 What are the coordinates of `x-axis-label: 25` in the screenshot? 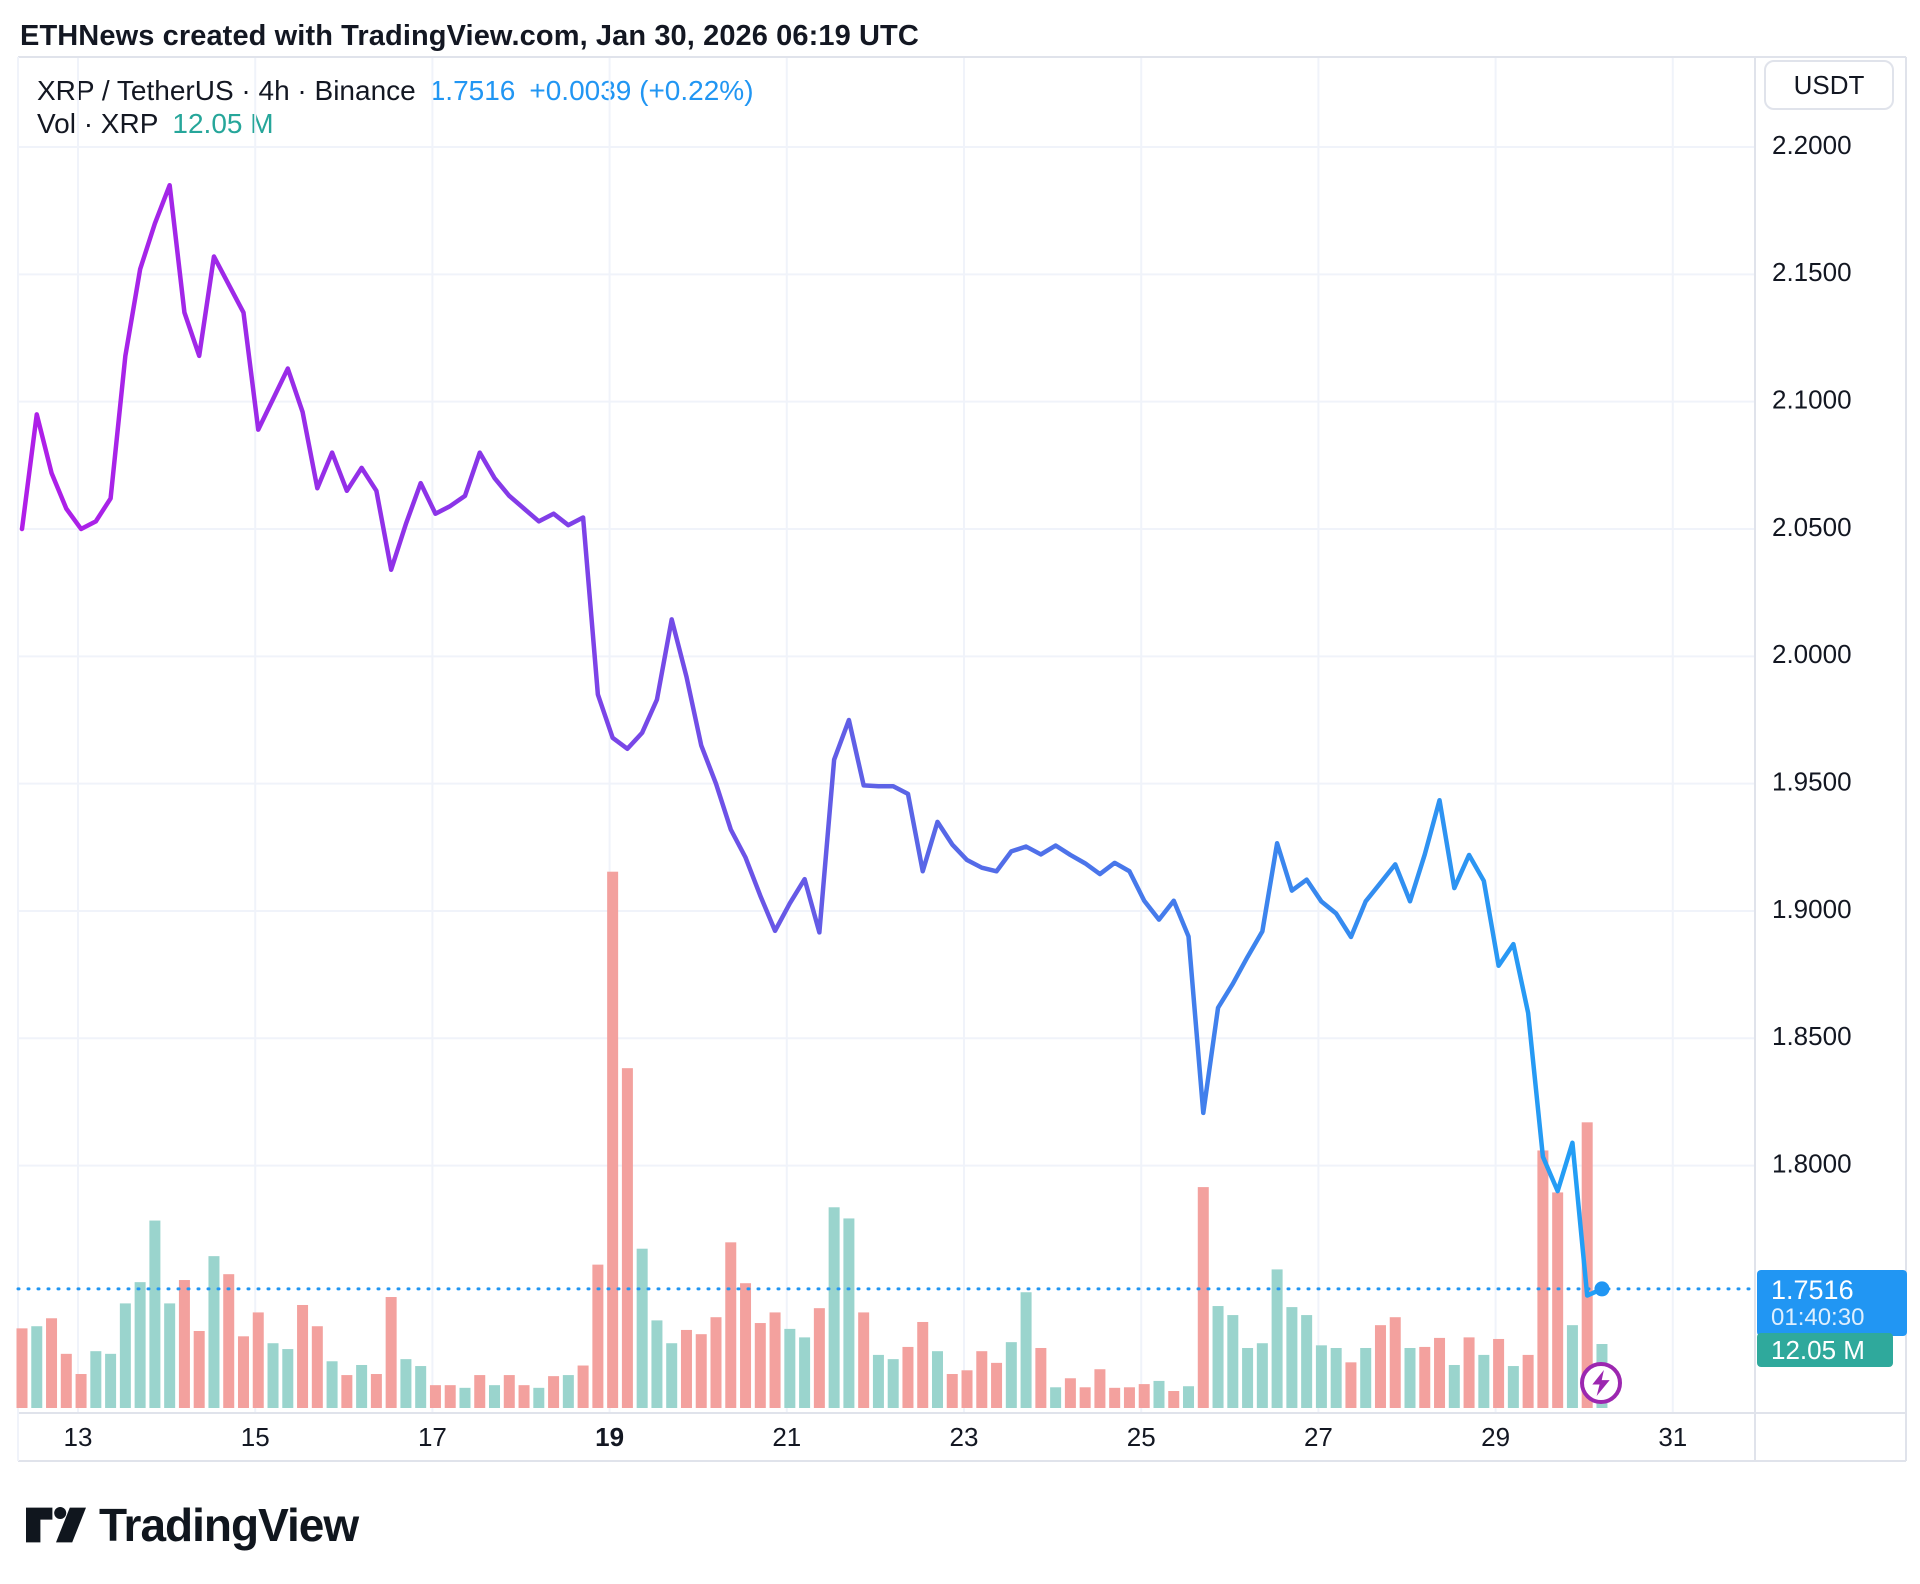 It's located at (1141, 1437).